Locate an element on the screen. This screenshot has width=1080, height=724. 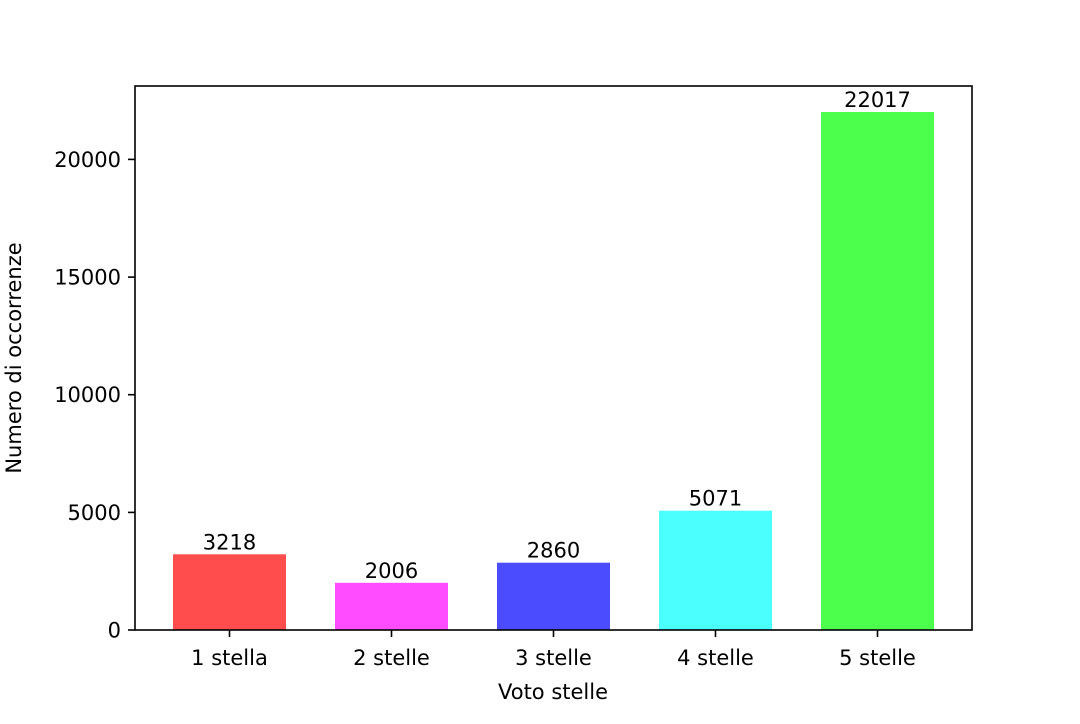
y-axis-ticks: 0 5000 10000 15000 20000 is located at coordinates (94, 395).